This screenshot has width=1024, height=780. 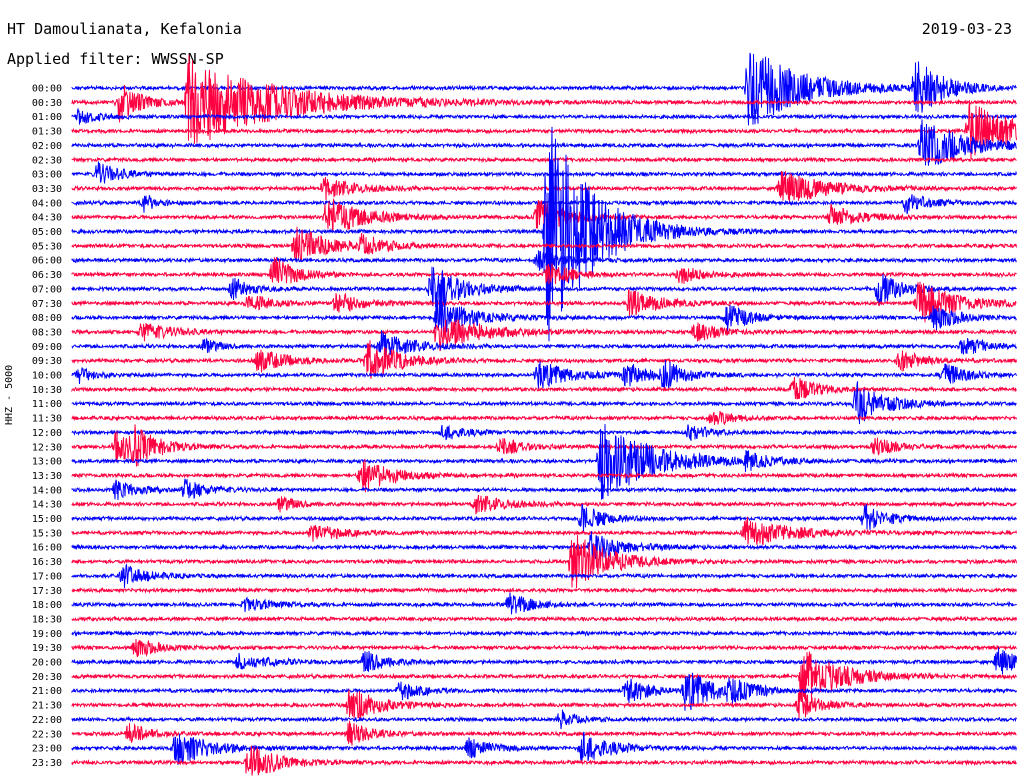 I want to click on row-label: 10:30, so click(x=47, y=390).